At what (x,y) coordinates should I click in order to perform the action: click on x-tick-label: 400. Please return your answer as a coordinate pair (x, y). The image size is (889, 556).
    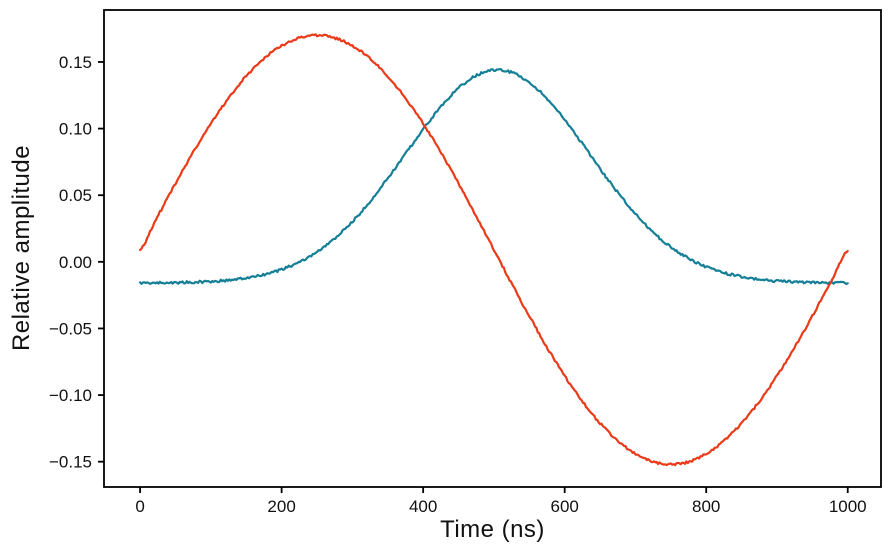
    Looking at the image, I should click on (423, 506).